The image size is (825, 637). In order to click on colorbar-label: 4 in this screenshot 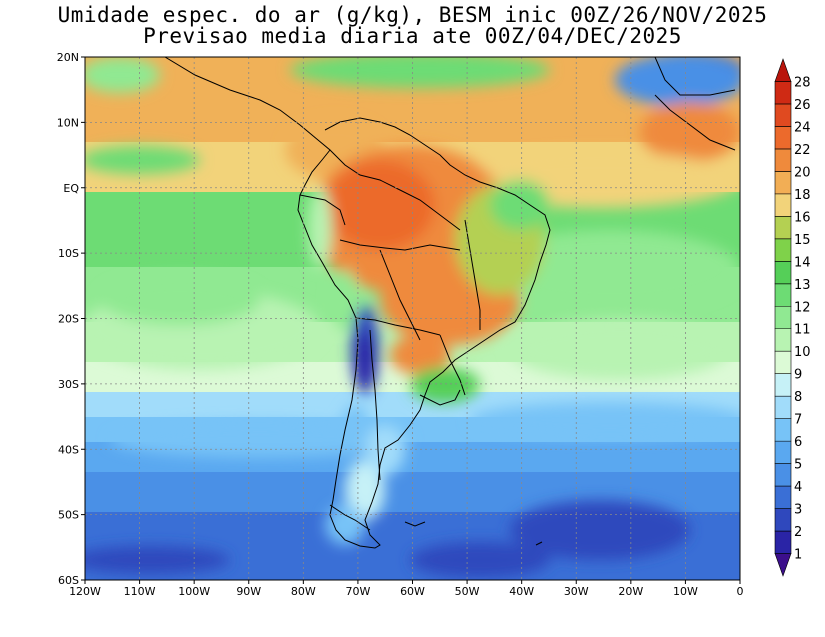, I will do `click(798, 487)`.